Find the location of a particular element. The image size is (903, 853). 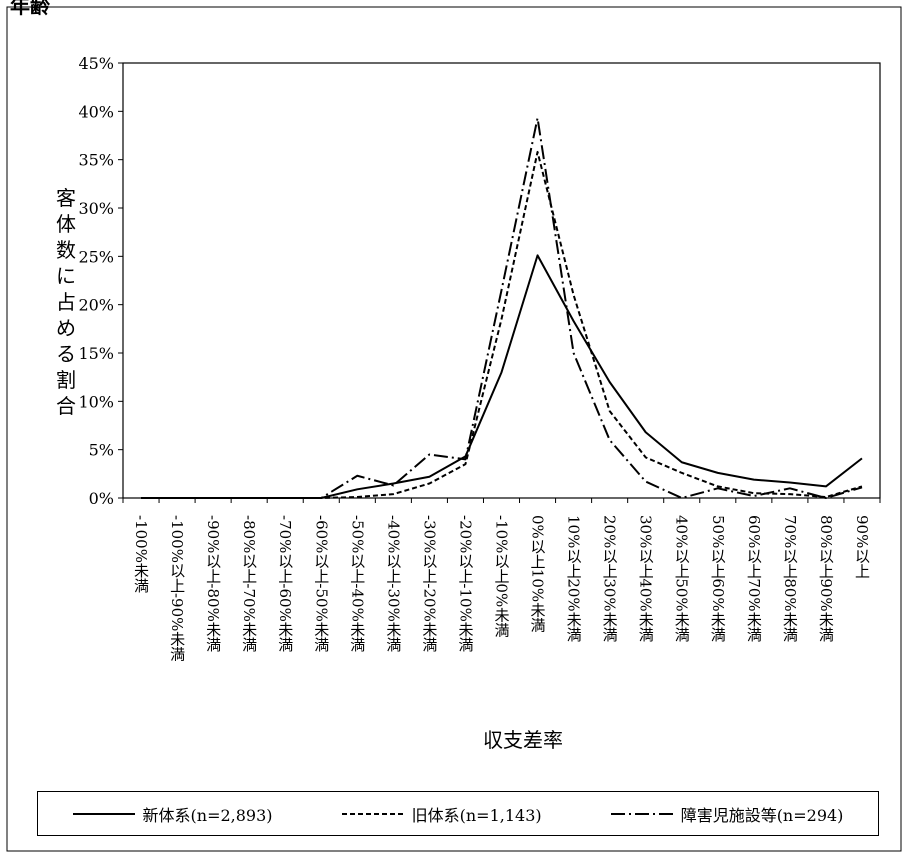

x-tick-label: 10%以上20%未満 is located at coordinates (574, 578).